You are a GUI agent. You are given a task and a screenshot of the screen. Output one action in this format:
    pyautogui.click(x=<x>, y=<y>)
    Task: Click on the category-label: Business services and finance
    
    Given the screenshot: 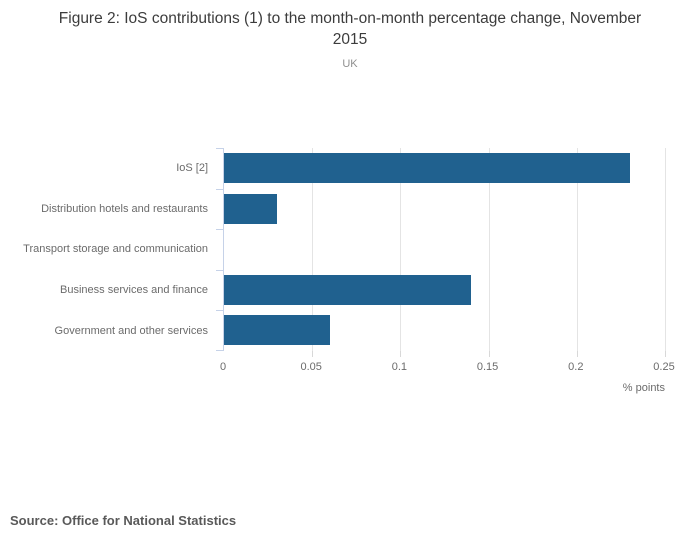 What is the action you would take?
    pyautogui.click(x=134, y=290)
    